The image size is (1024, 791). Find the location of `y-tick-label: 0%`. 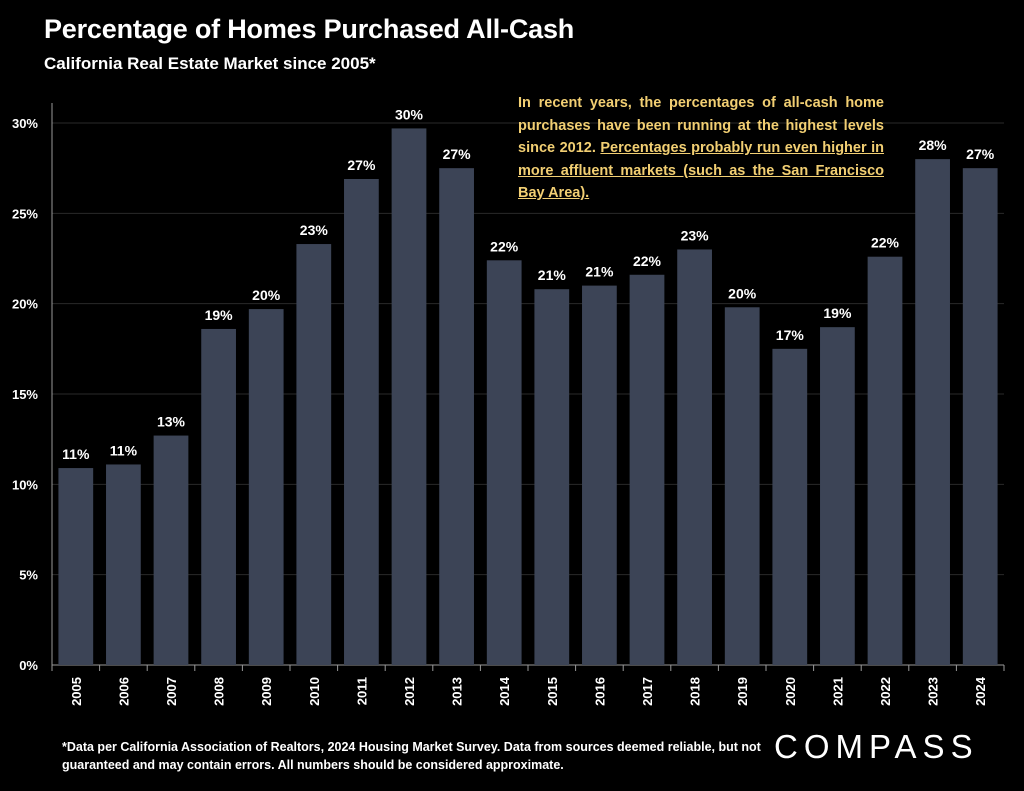

y-tick-label: 0% is located at coordinates (28, 665).